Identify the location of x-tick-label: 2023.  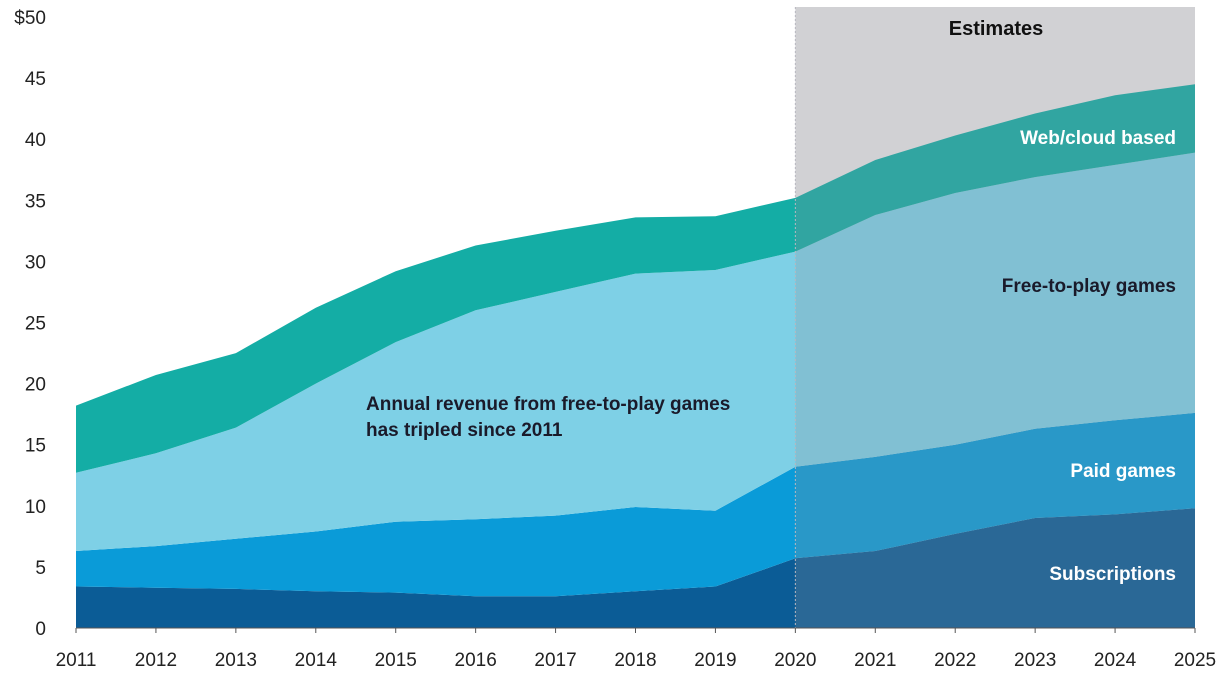
(1035, 660).